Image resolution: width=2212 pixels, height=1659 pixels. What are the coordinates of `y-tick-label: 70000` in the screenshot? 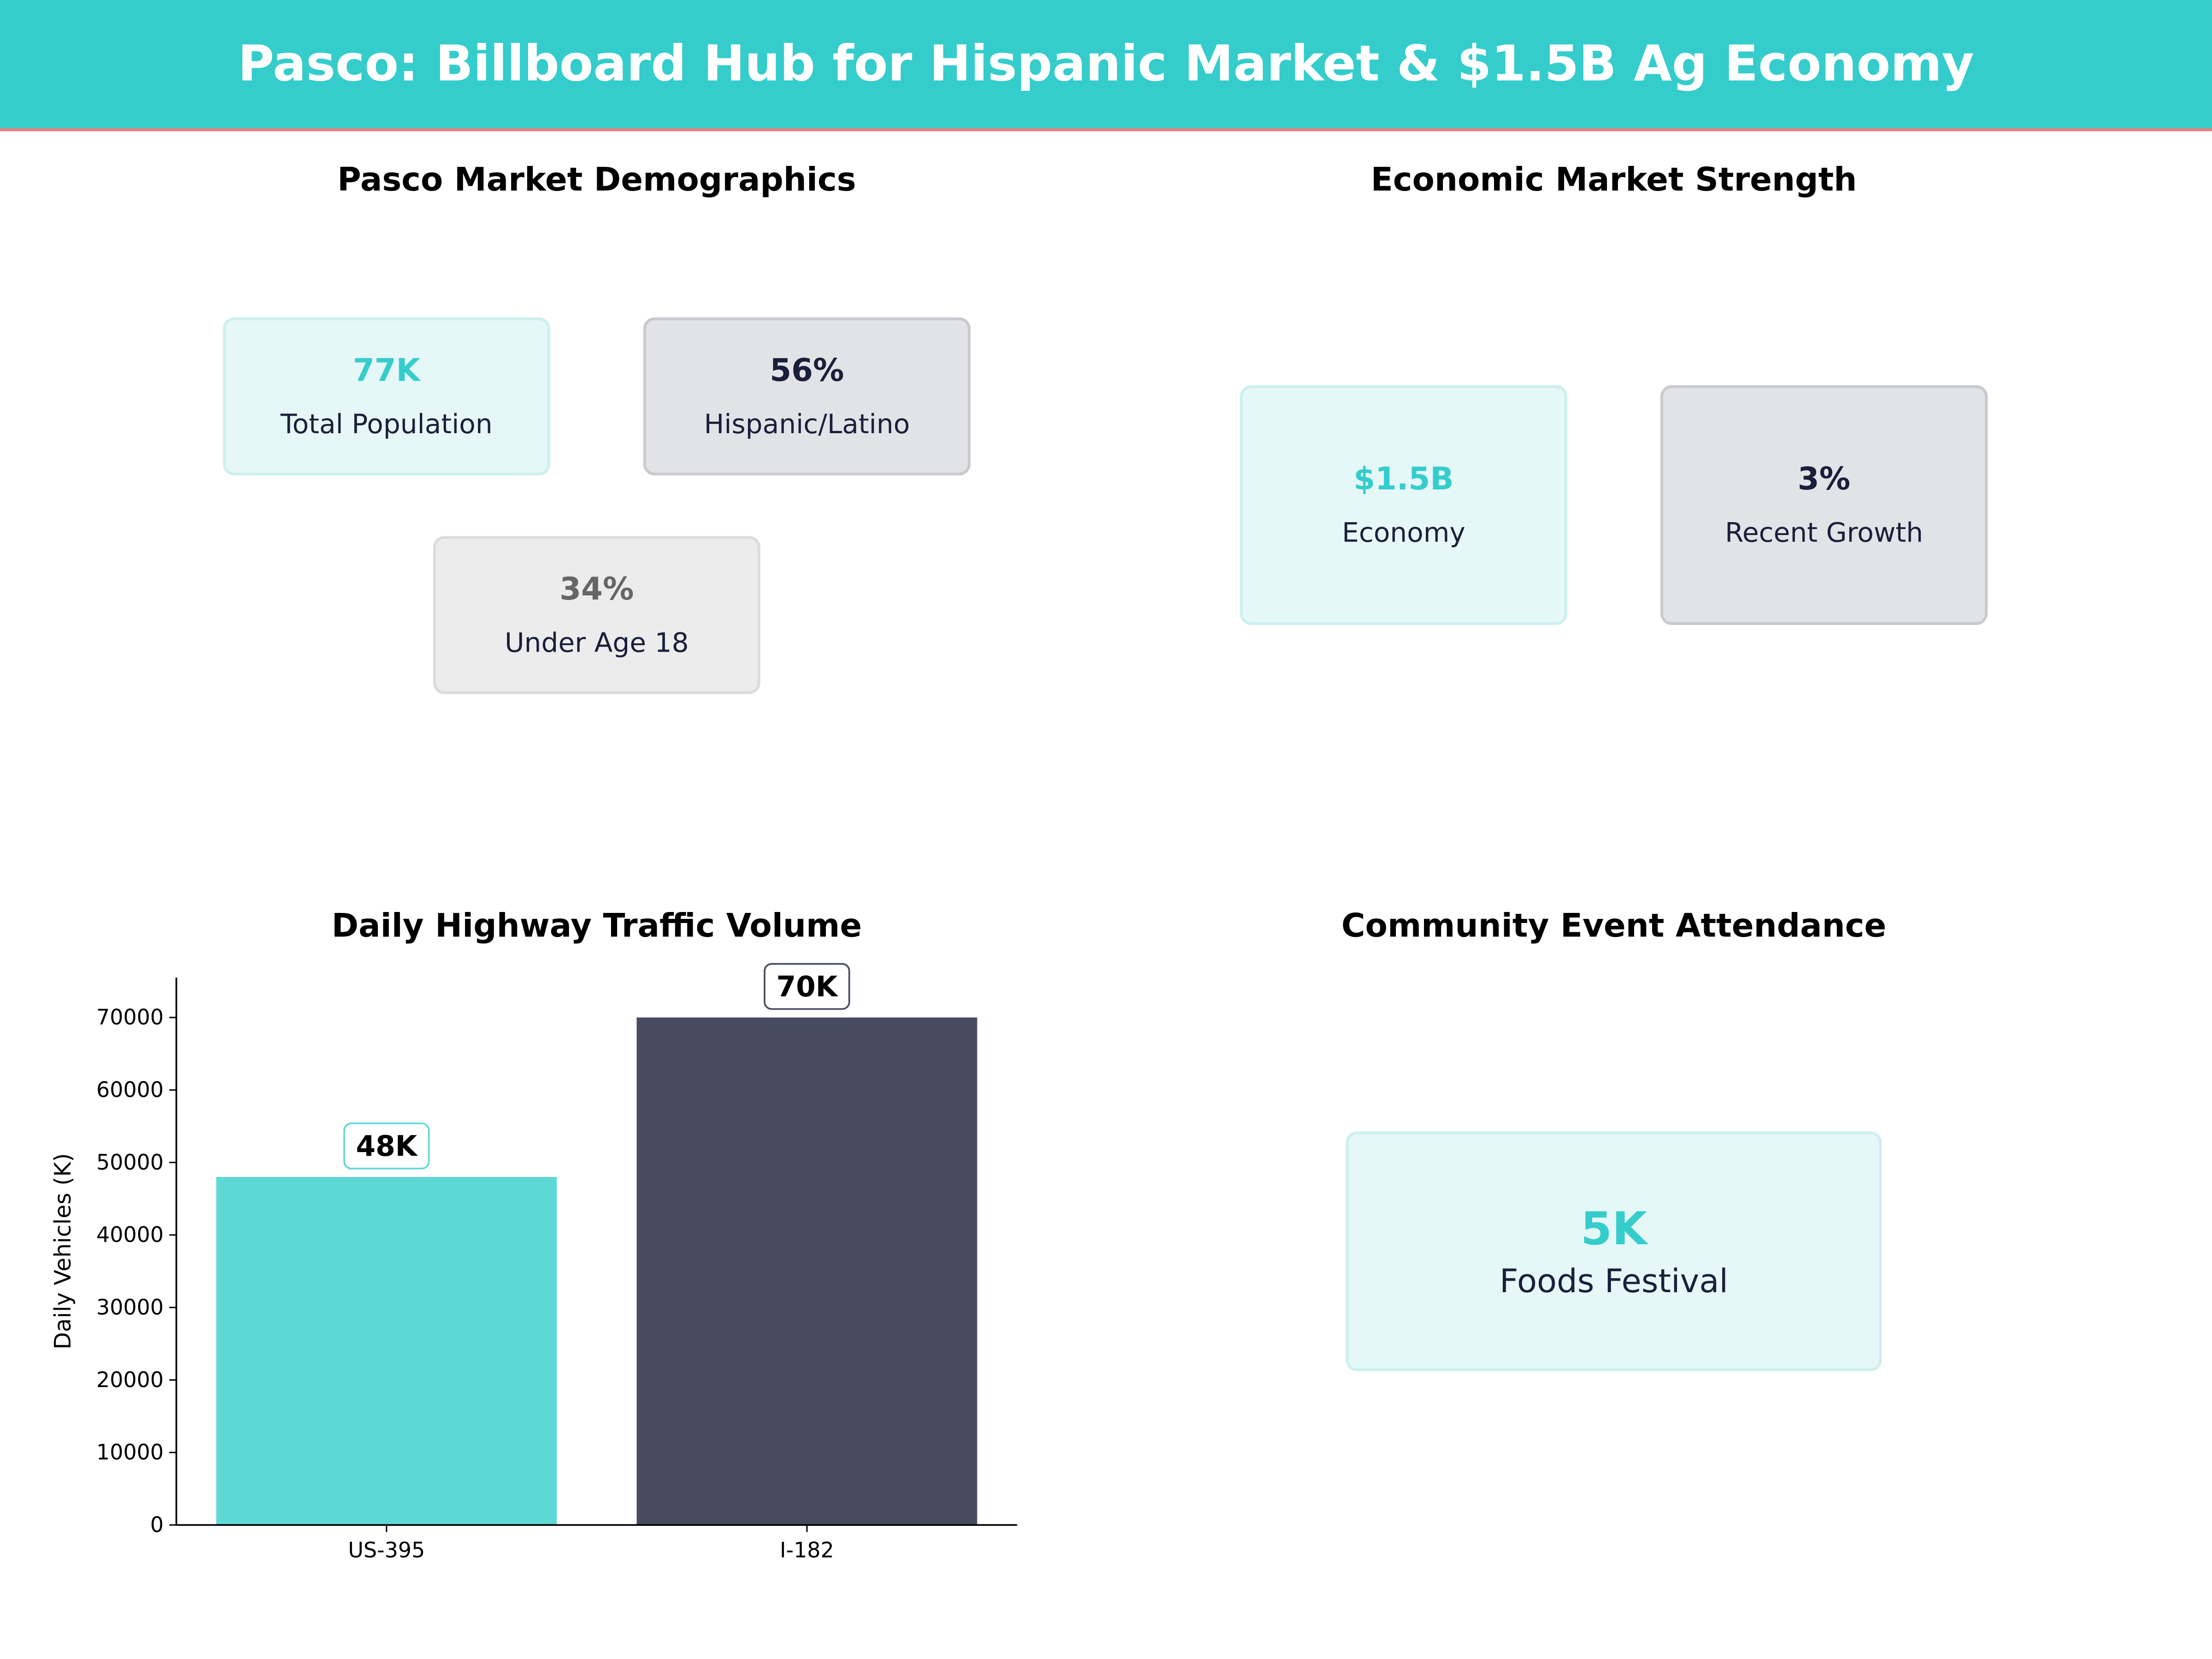 It's located at (130, 1017).